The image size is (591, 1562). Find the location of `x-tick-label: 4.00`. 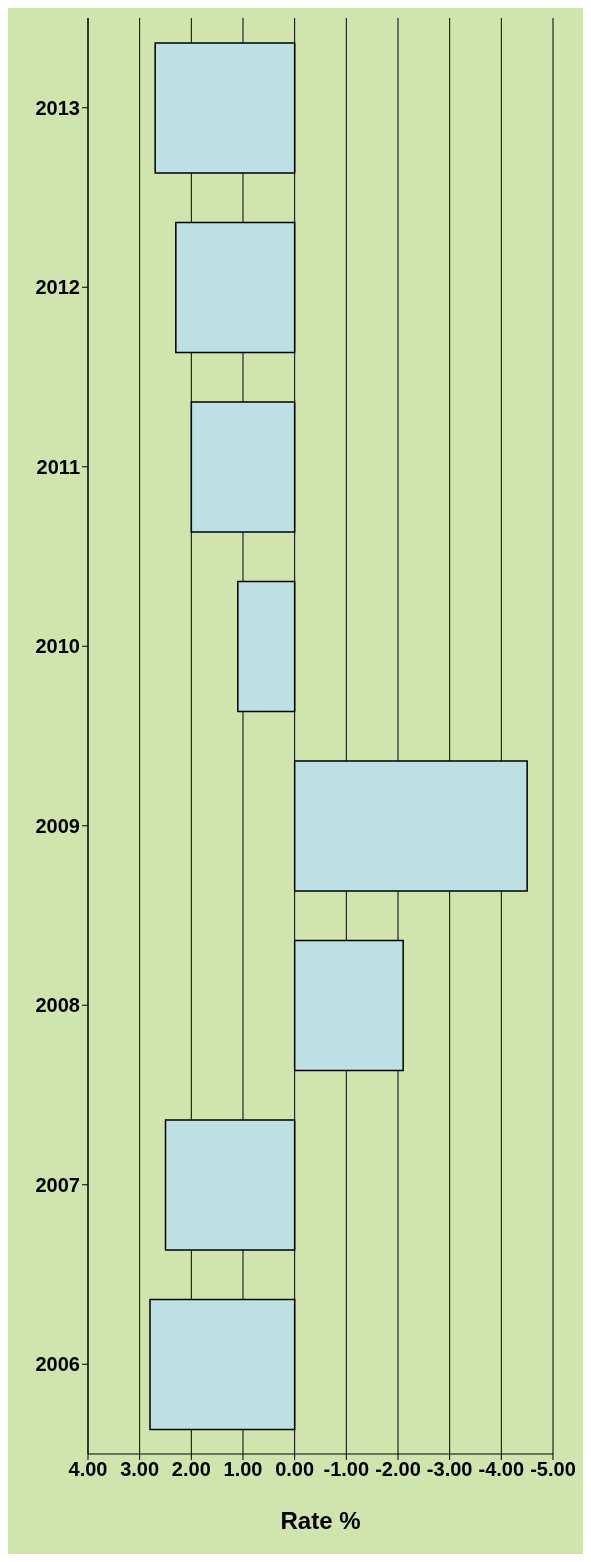

x-tick-label: 4.00 is located at coordinates (88, 1469).